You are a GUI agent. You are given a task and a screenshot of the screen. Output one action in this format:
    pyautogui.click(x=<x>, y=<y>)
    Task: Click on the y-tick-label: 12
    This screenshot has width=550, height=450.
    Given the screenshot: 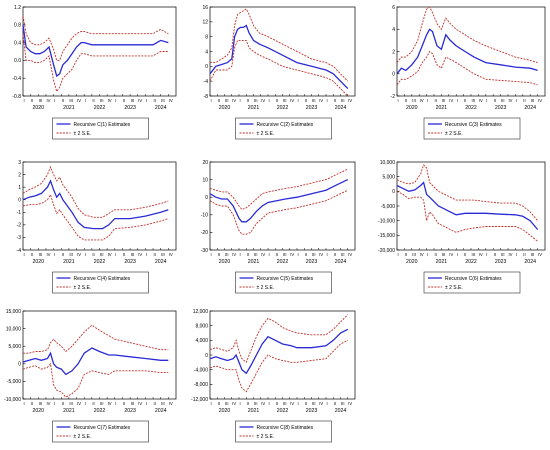 What is the action you would take?
    pyautogui.click(x=205, y=23)
    